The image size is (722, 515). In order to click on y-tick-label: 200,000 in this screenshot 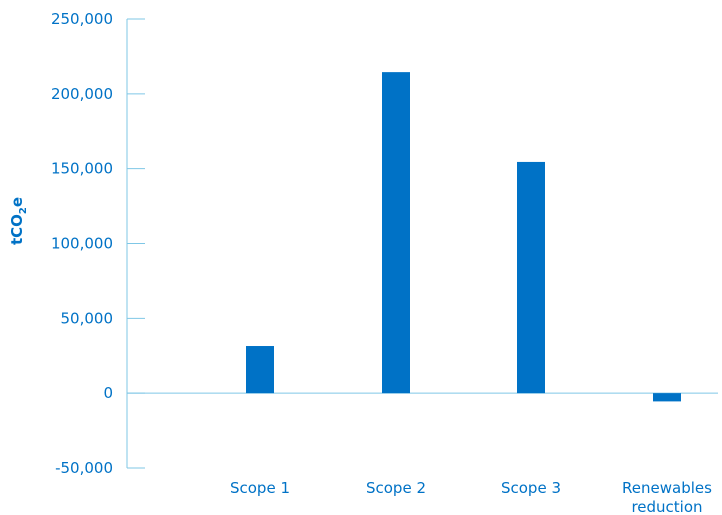, I will do `click(82, 94)`.